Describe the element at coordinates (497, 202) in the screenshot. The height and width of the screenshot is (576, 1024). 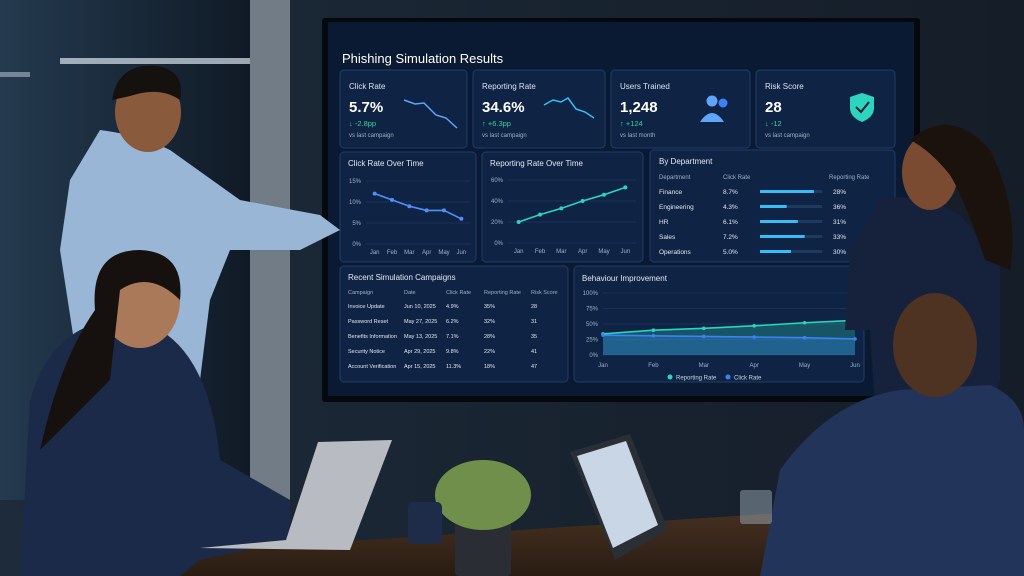
I see `y-tick-label: 40%` at that location.